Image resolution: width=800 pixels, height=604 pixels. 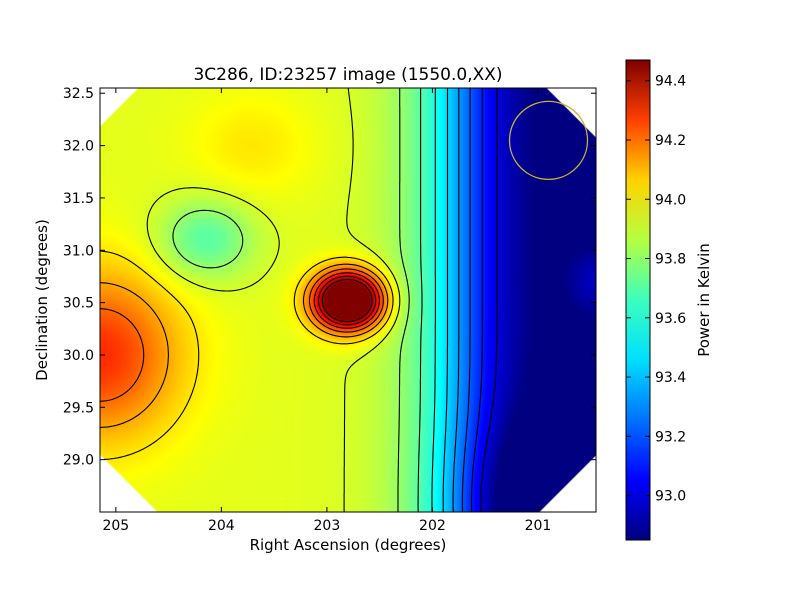 What do you see at coordinates (670, 378) in the screenshot?
I see `colorbar-tick-label: 93.4` at bounding box center [670, 378].